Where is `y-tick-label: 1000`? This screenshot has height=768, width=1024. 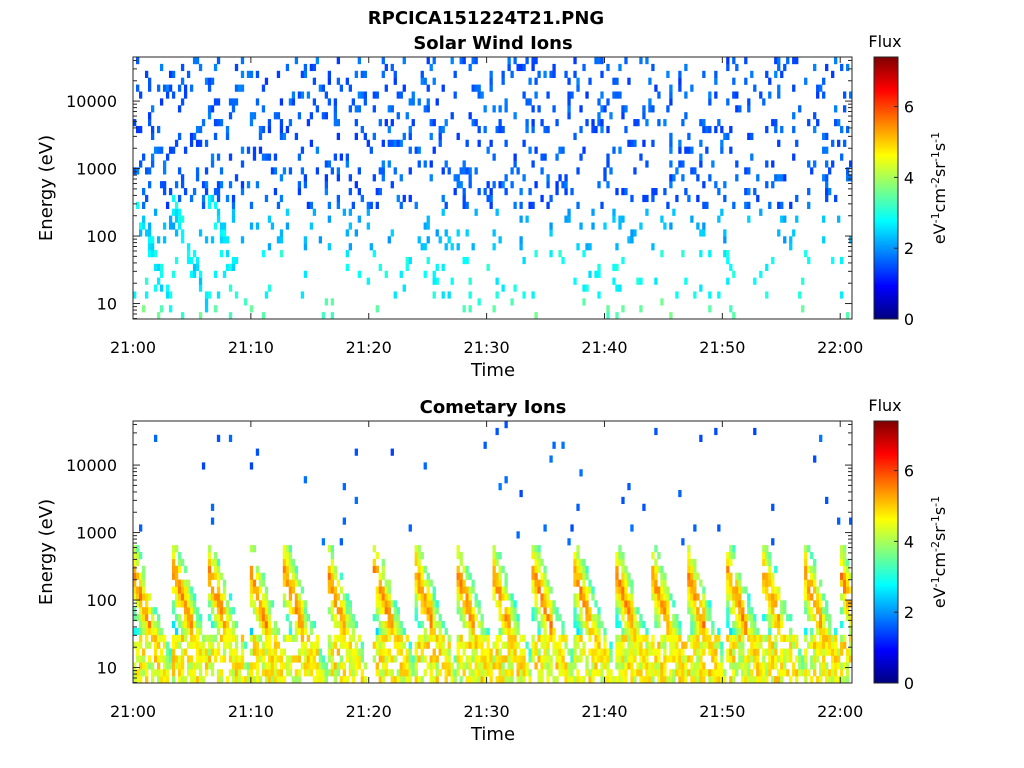
y-tick-label: 1000 is located at coordinates (96, 533).